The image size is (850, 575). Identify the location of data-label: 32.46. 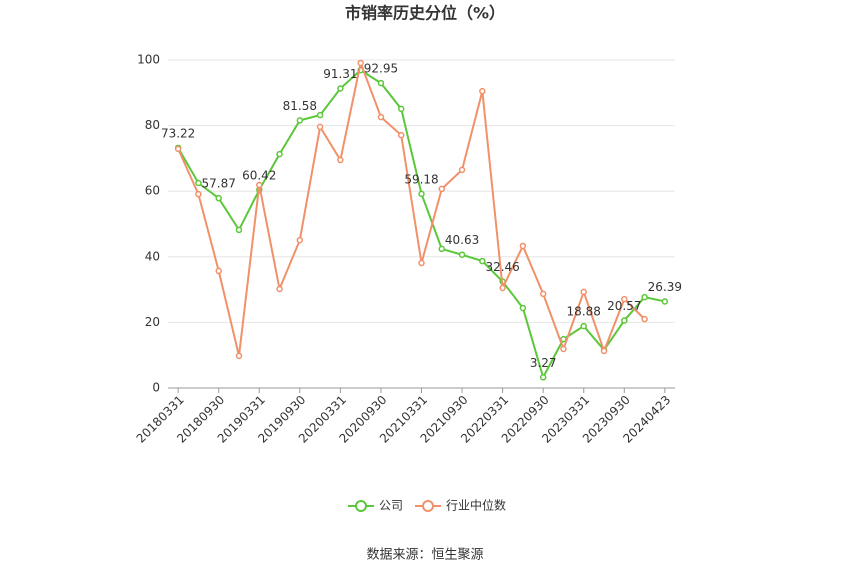
(502, 267).